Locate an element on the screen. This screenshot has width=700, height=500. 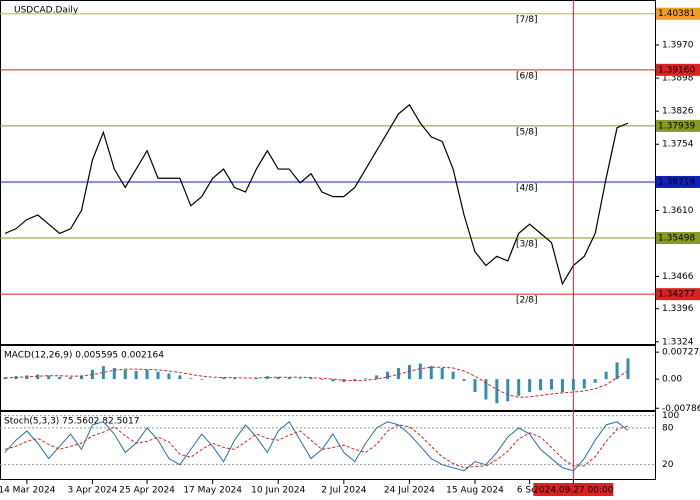
macd-tick-label: 0.00727 is located at coordinates (680, 353).